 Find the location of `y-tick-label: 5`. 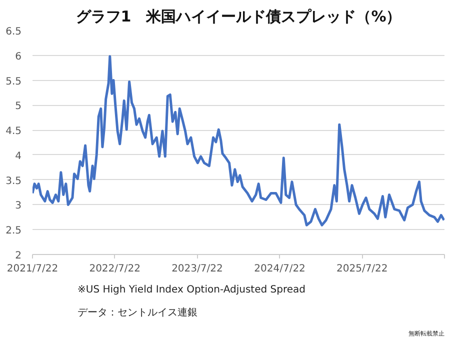

y-tick-label: 5 is located at coordinates (18, 106).